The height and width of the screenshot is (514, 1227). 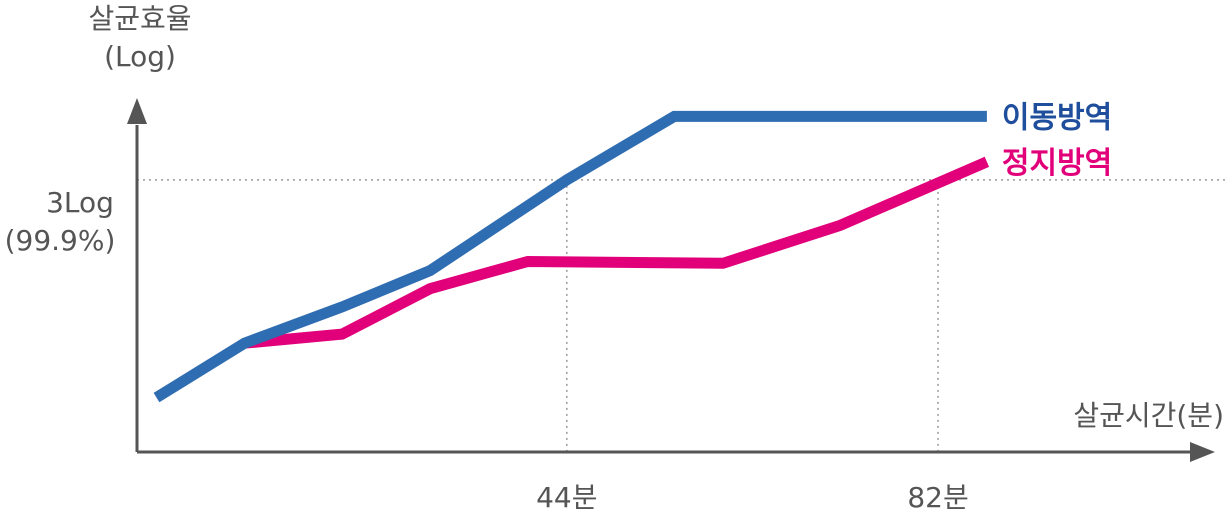 I want to click on y-axis-arrow, so click(x=137, y=111).